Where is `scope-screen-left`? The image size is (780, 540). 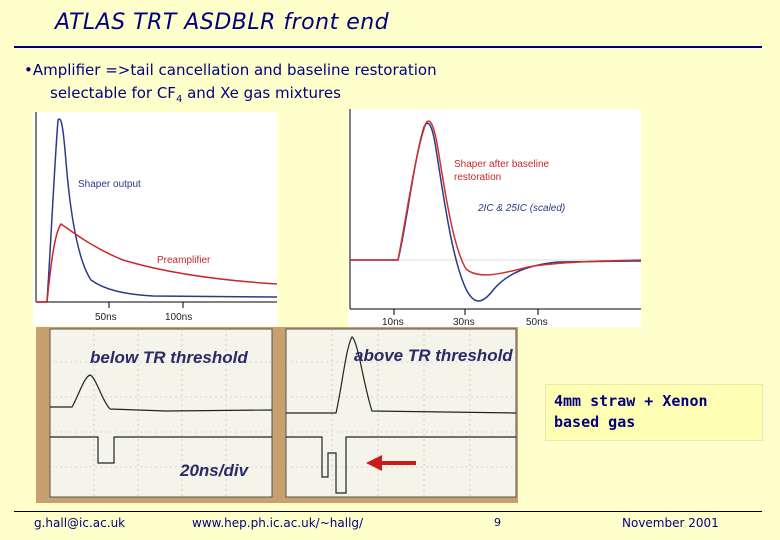 scope-screen-left is located at coordinates (161, 413).